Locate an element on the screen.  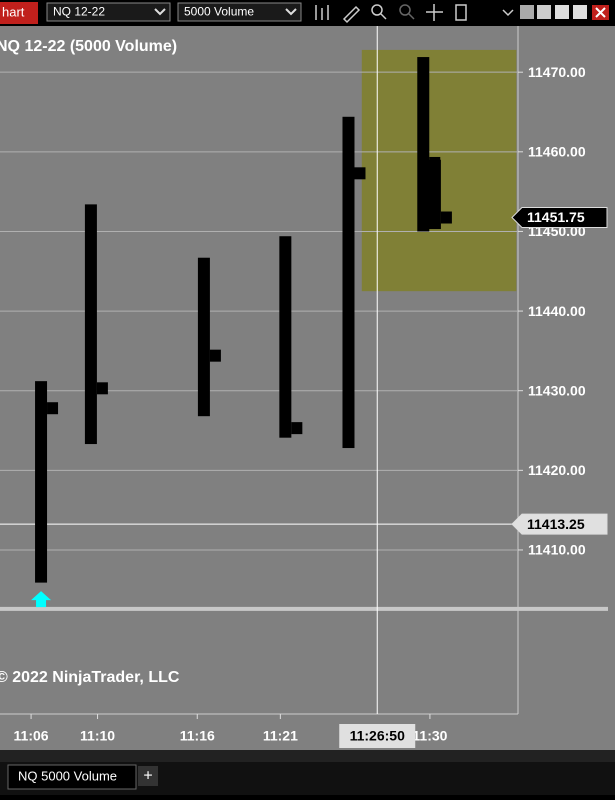
crosshair-time-label: 11:26:50 is located at coordinates (377, 736).